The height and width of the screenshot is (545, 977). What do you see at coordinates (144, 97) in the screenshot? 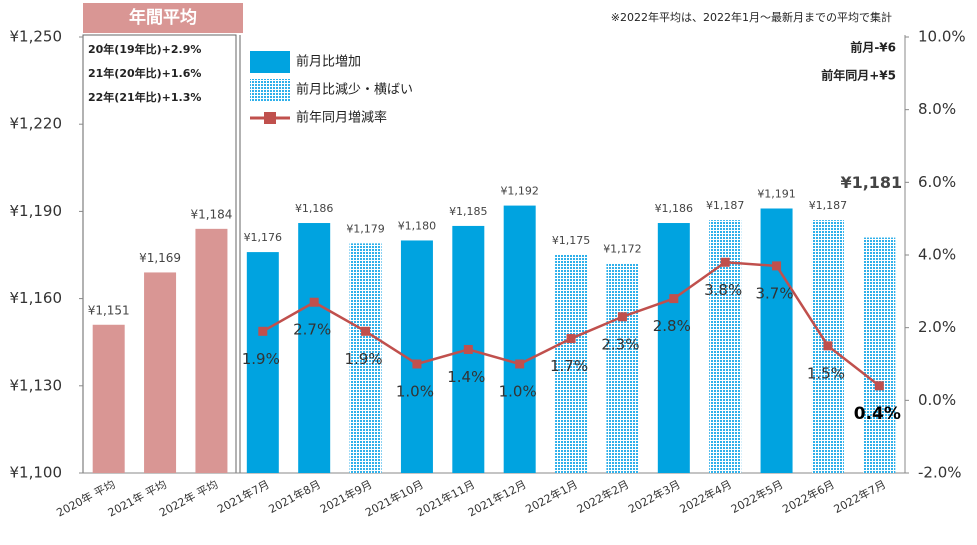
I see `annotation: 22年(21年比)+1.3%` at bounding box center [144, 97].